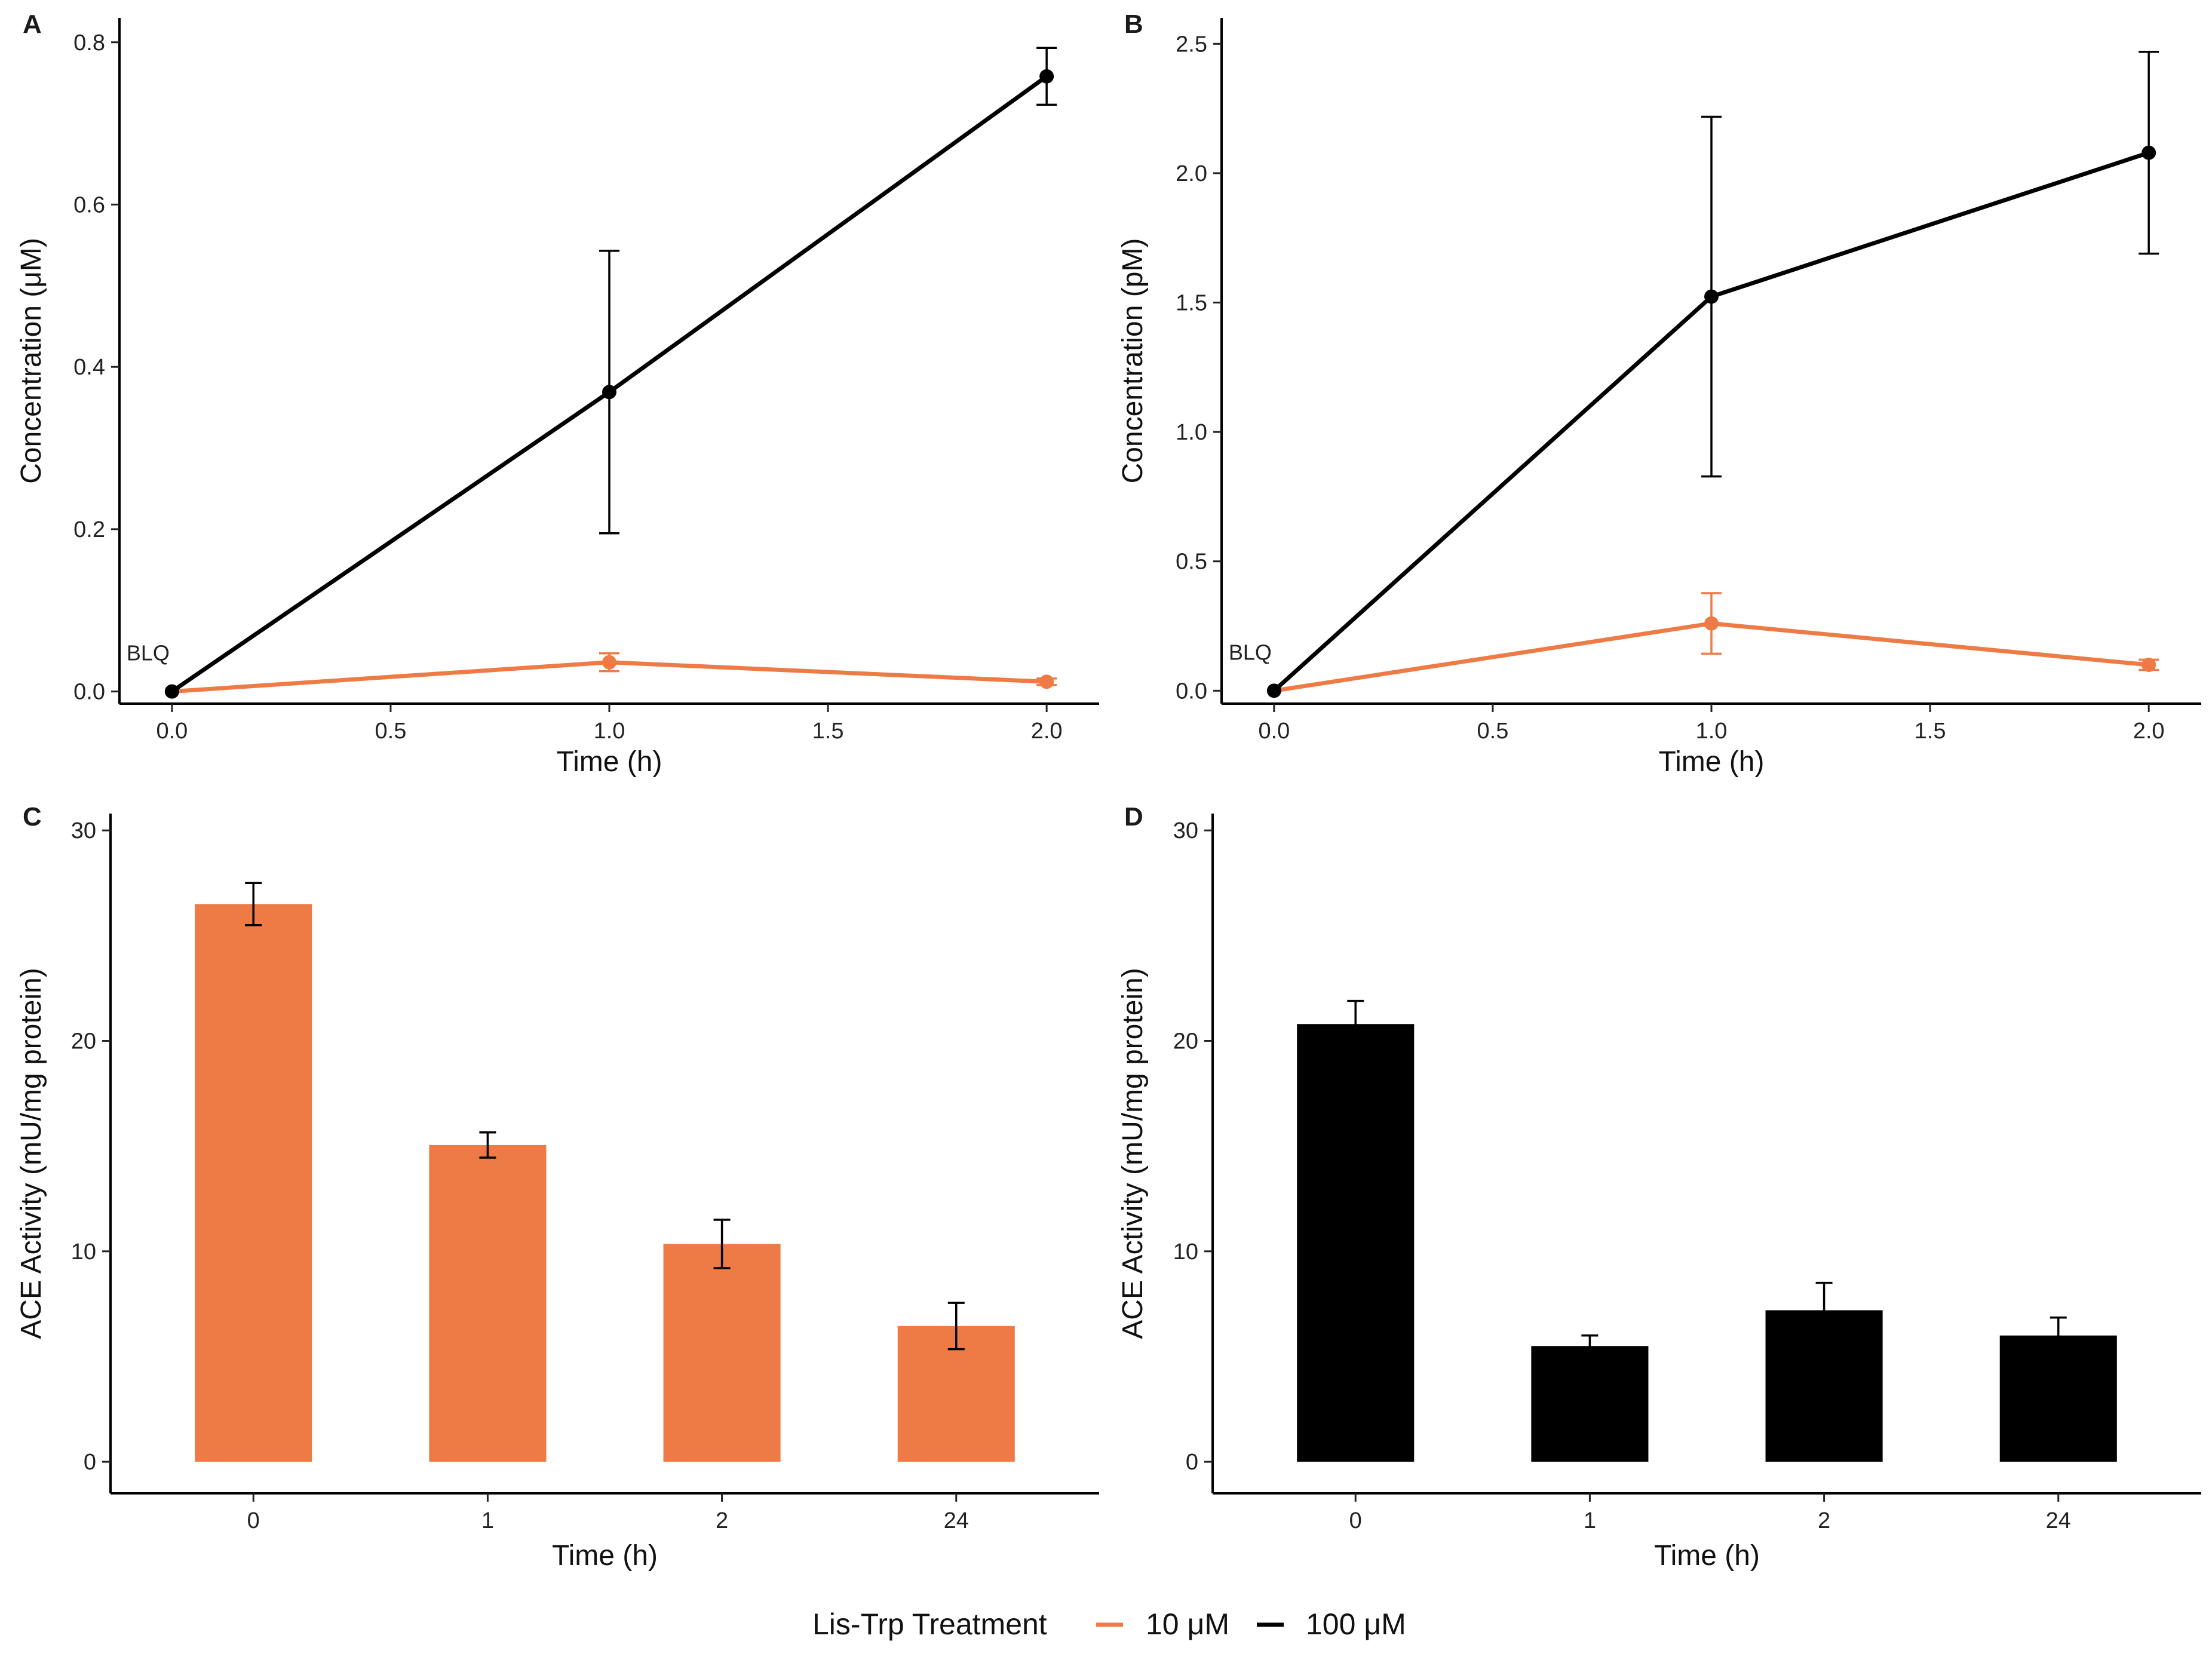  What do you see at coordinates (1188, 1624) in the screenshot?
I see `legend-label-10um: 10 μM` at bounding box center [1188, 1624].